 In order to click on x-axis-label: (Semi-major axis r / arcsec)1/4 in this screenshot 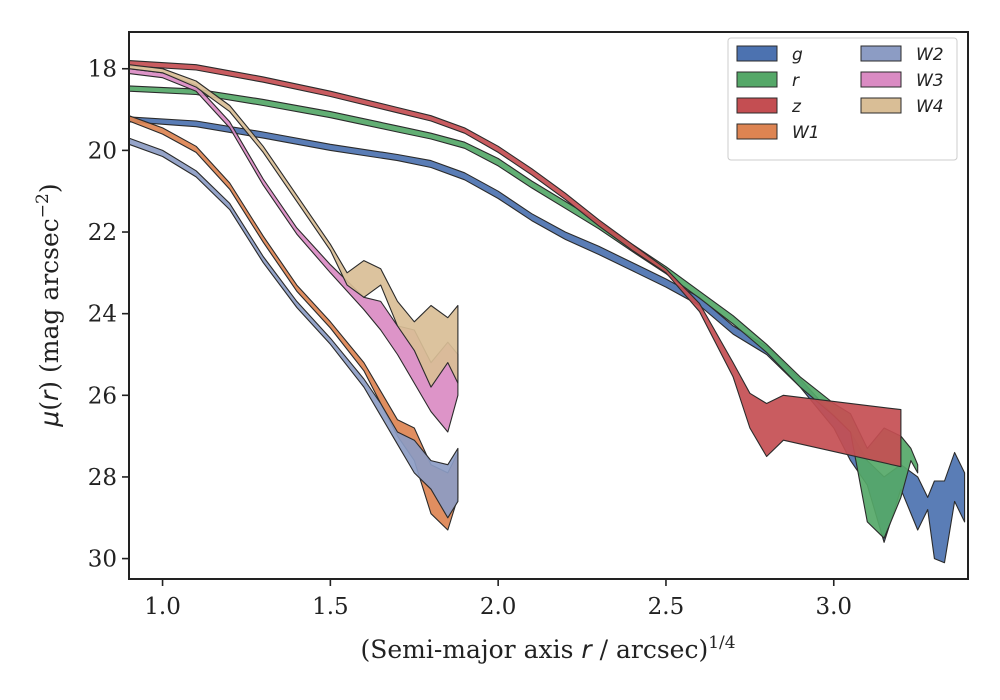, I will do `click(547, 648)`.